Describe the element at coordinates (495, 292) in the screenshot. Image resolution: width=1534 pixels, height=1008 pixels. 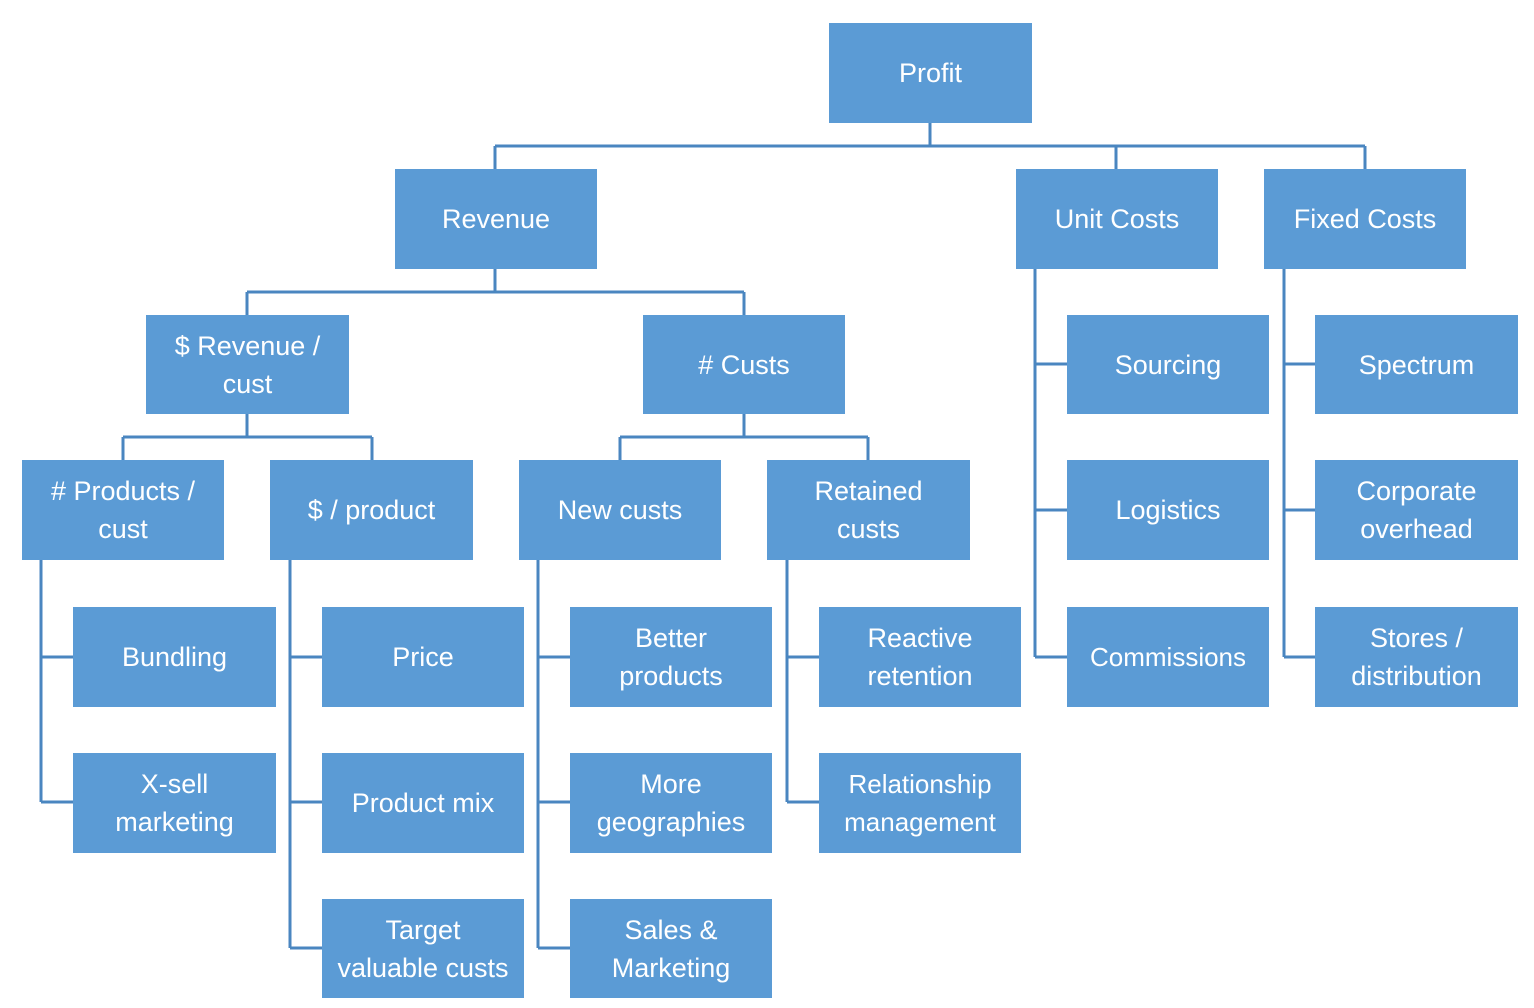
I see `connector-revenue` at that location.